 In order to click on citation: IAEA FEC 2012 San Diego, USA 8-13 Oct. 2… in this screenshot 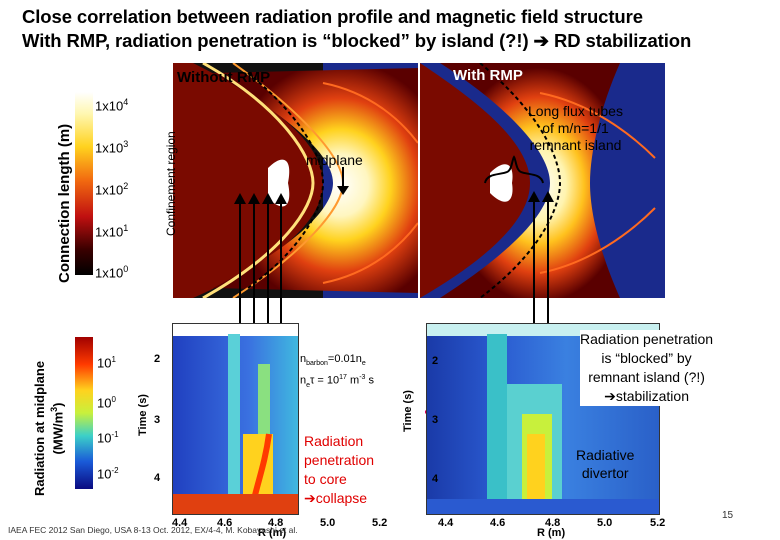, I will do `click(153, 530)`.